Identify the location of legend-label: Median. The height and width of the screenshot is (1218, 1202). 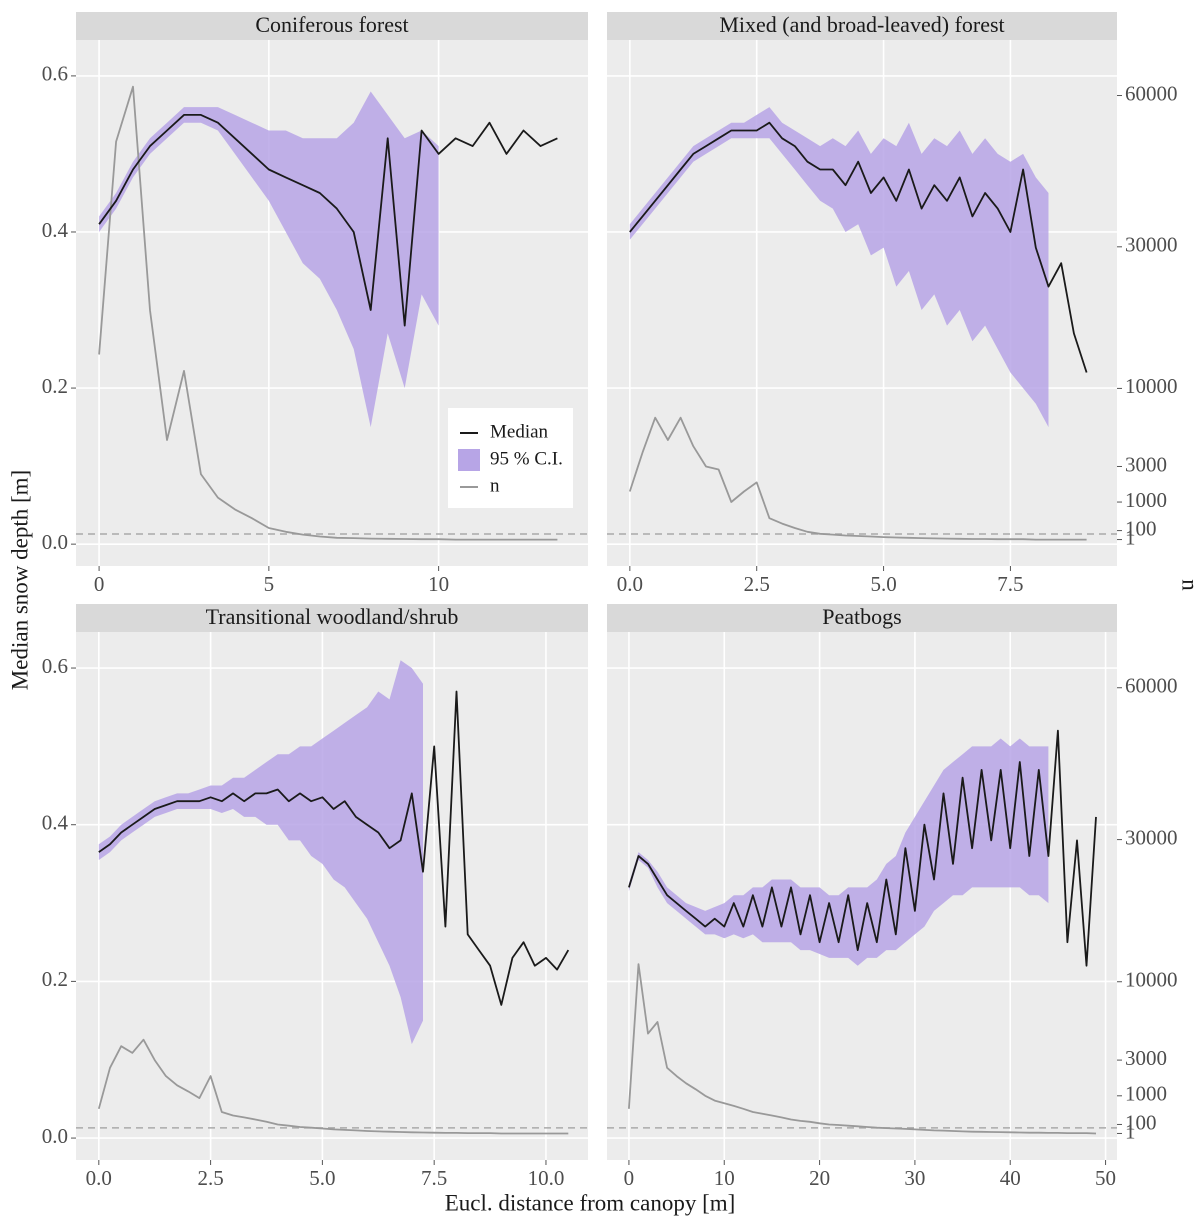
(519, 431).